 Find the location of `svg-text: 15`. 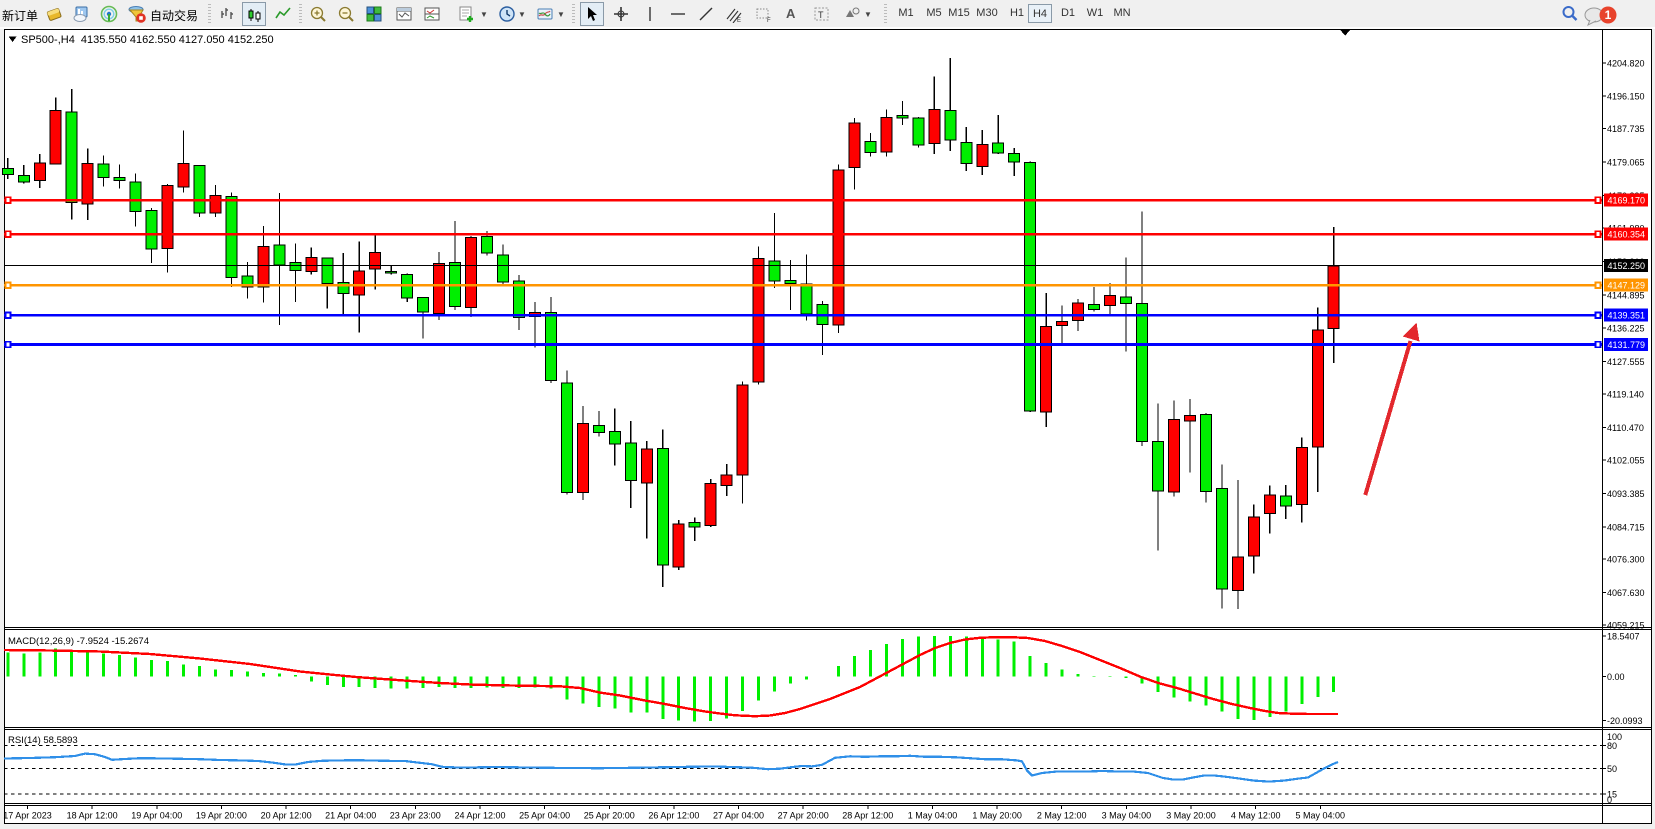

svg-text: 15 is located at coordinates (1612, 795).